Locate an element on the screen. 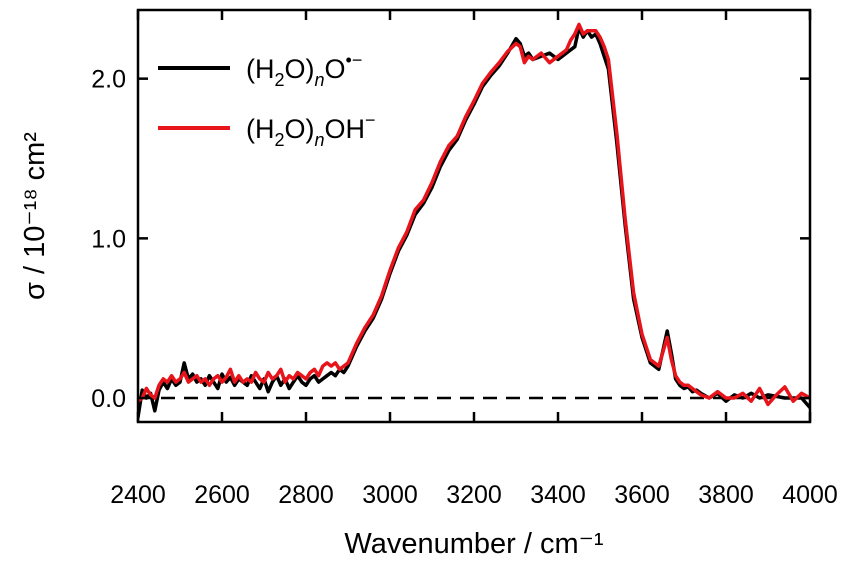 Image resolution: width=850 pixels, height=563 pixels. x-tick-label: 2600 is located at coordinates (222, 495).